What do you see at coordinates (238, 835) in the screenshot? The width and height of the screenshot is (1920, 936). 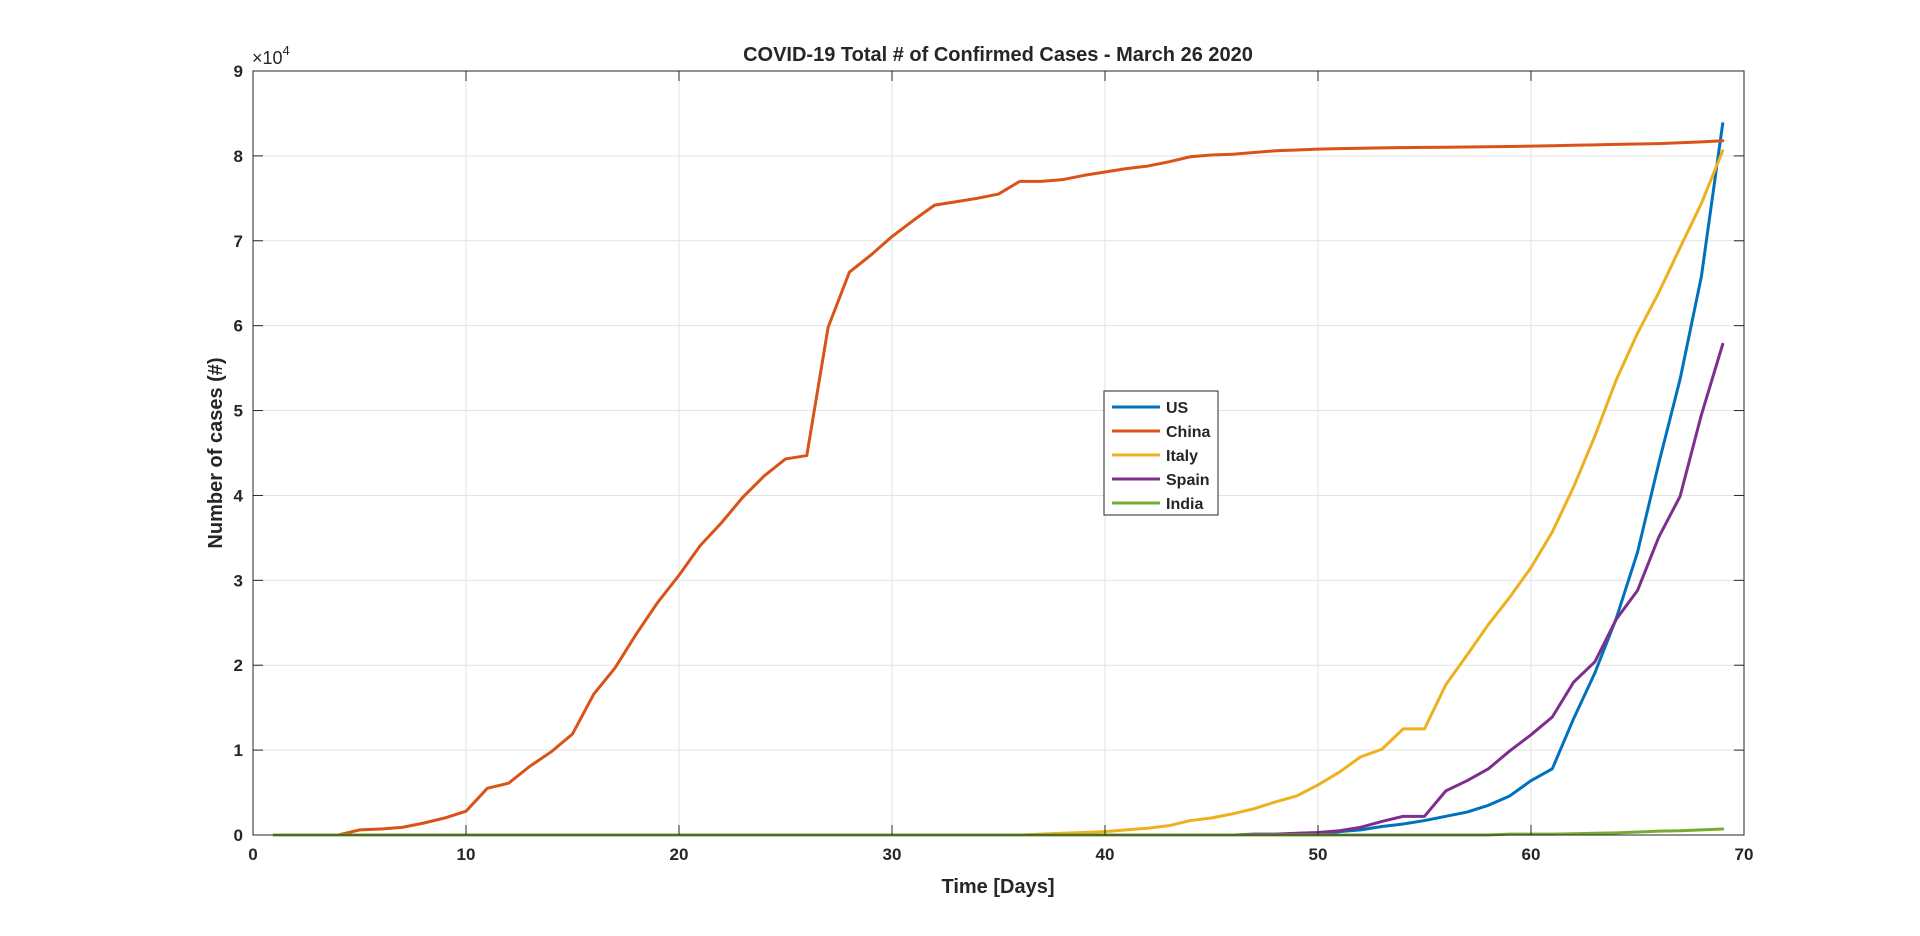 I see `y-tick-label: 0` at bounding box center [238, 835].